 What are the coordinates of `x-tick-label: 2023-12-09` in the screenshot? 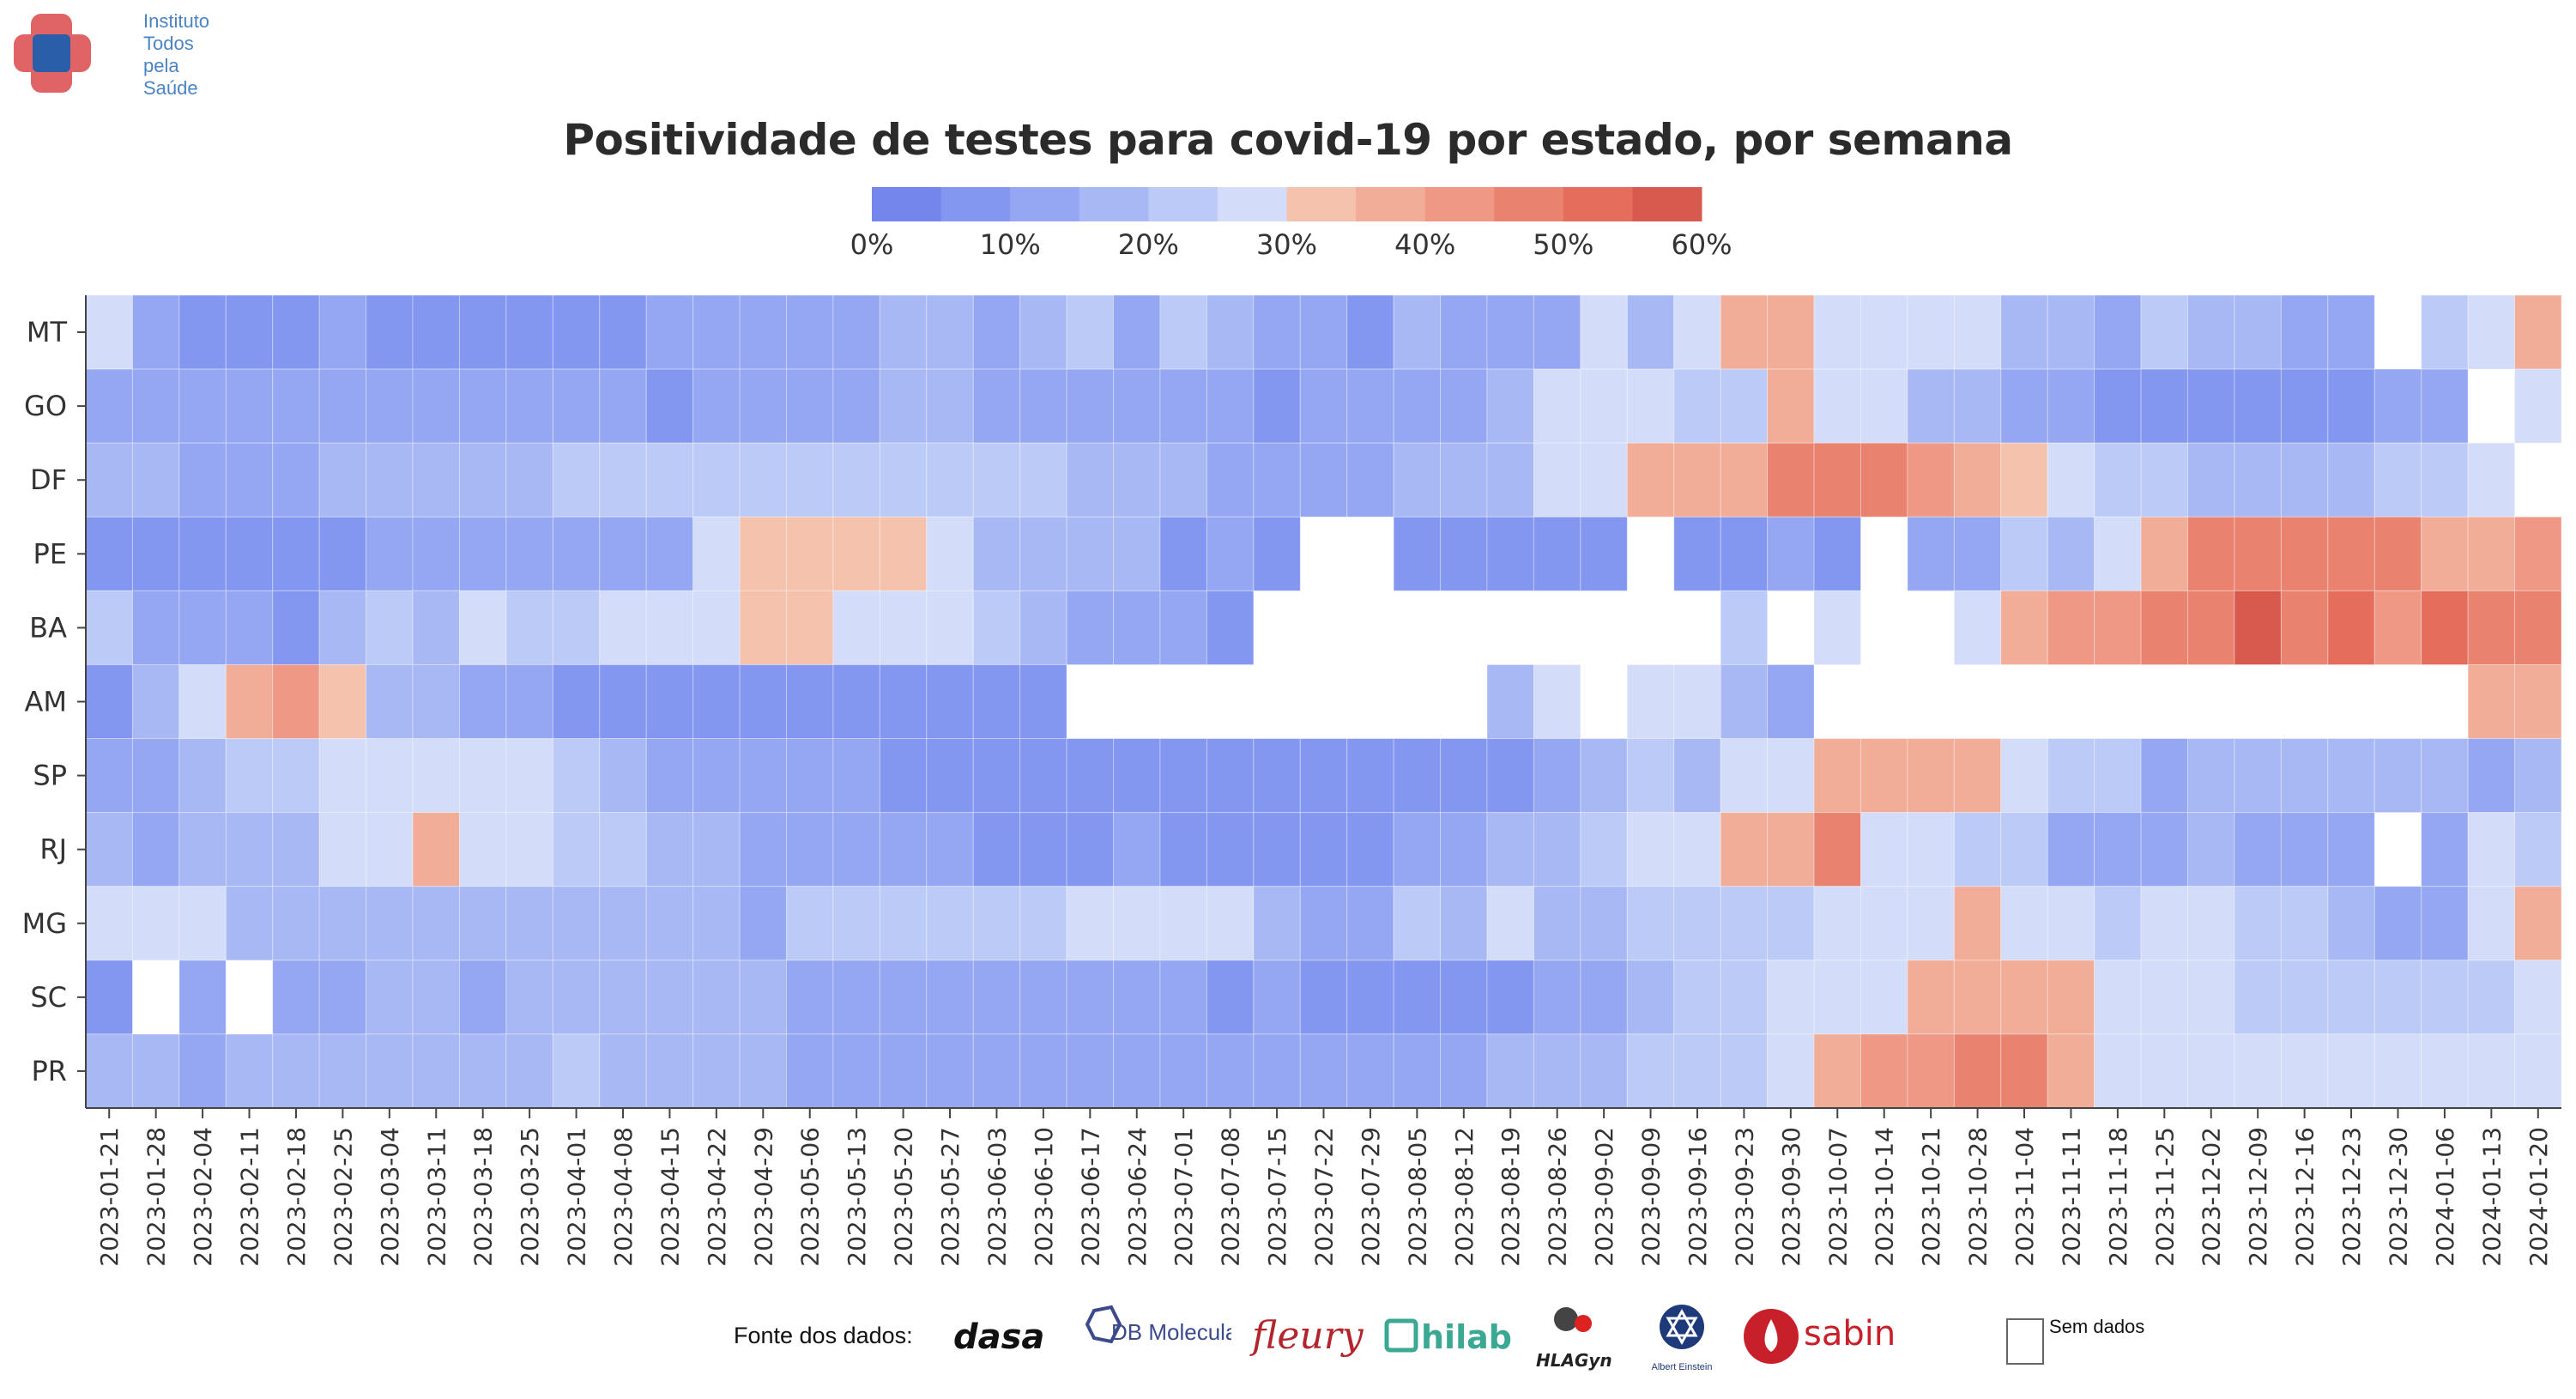 It's located at (2258, 1197).